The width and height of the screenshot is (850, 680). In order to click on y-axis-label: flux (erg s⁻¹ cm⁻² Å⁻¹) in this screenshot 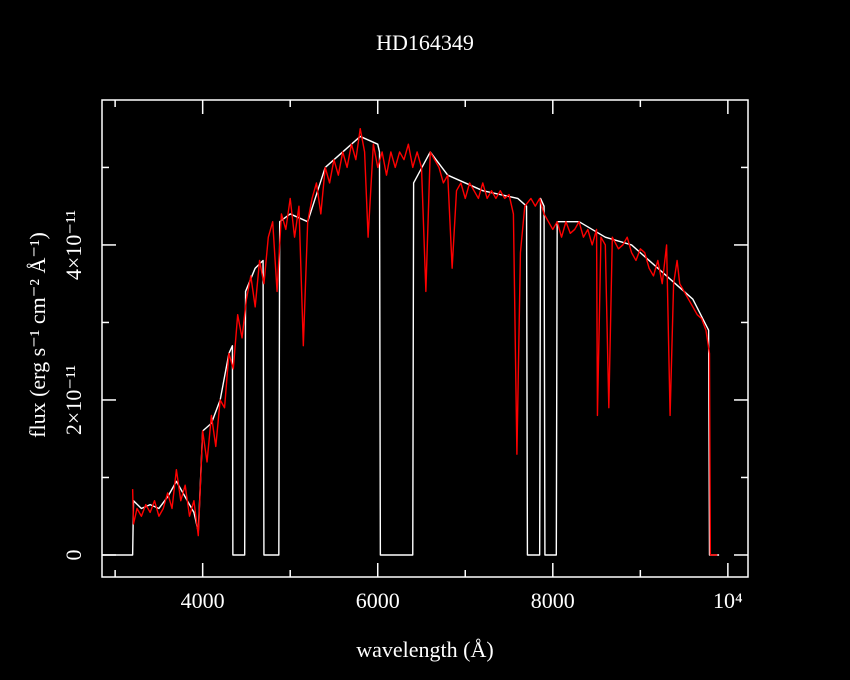, I will do `click(37, 335)`.